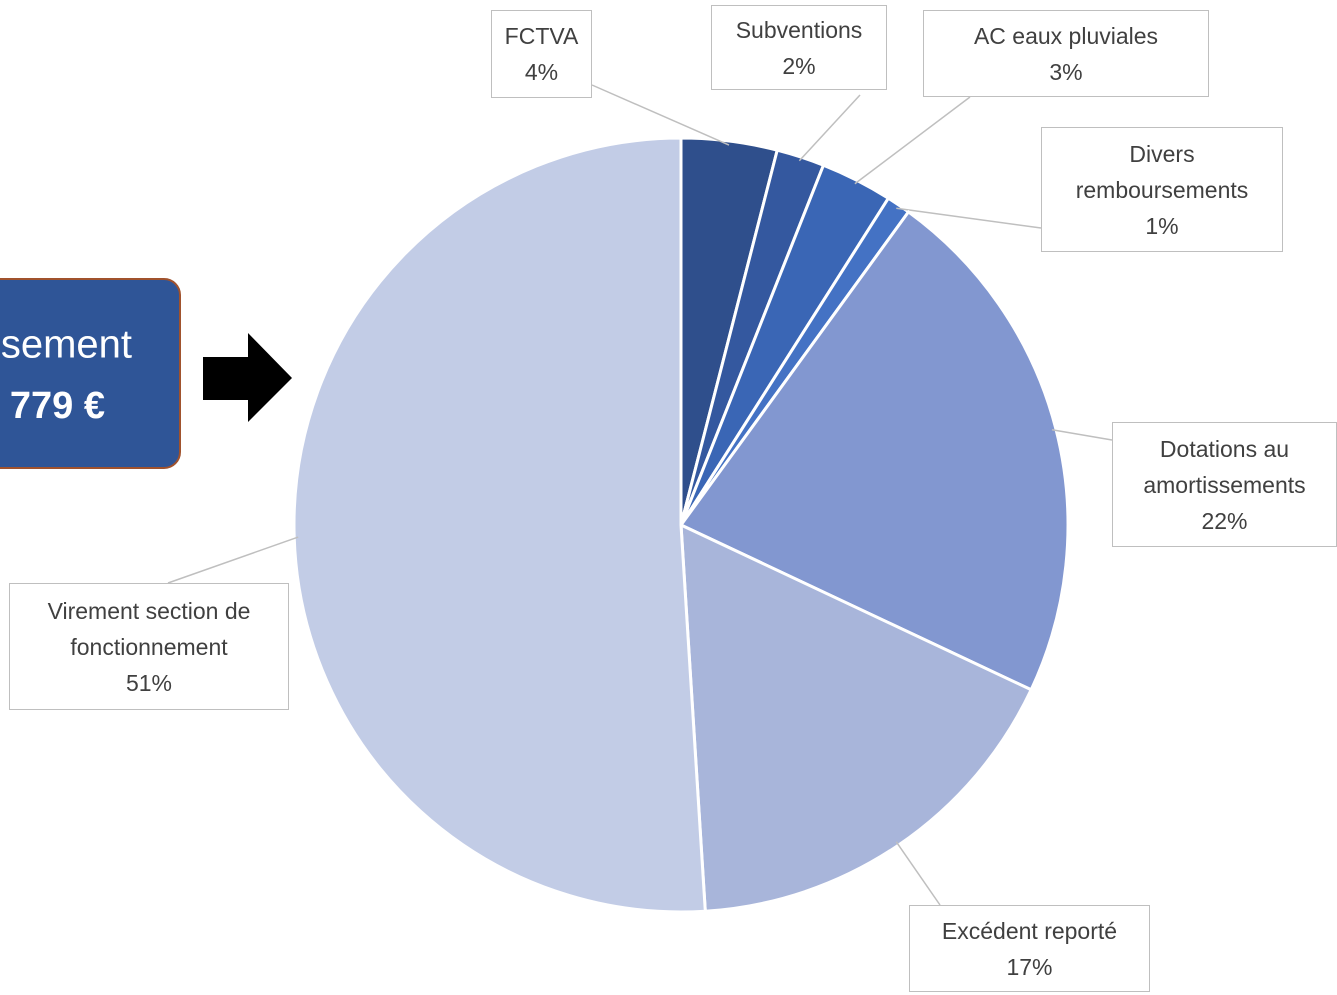  Describe the element at coordinates (799, 47) in the screenshot. I see `data-label: Subventions 2%` at that location.